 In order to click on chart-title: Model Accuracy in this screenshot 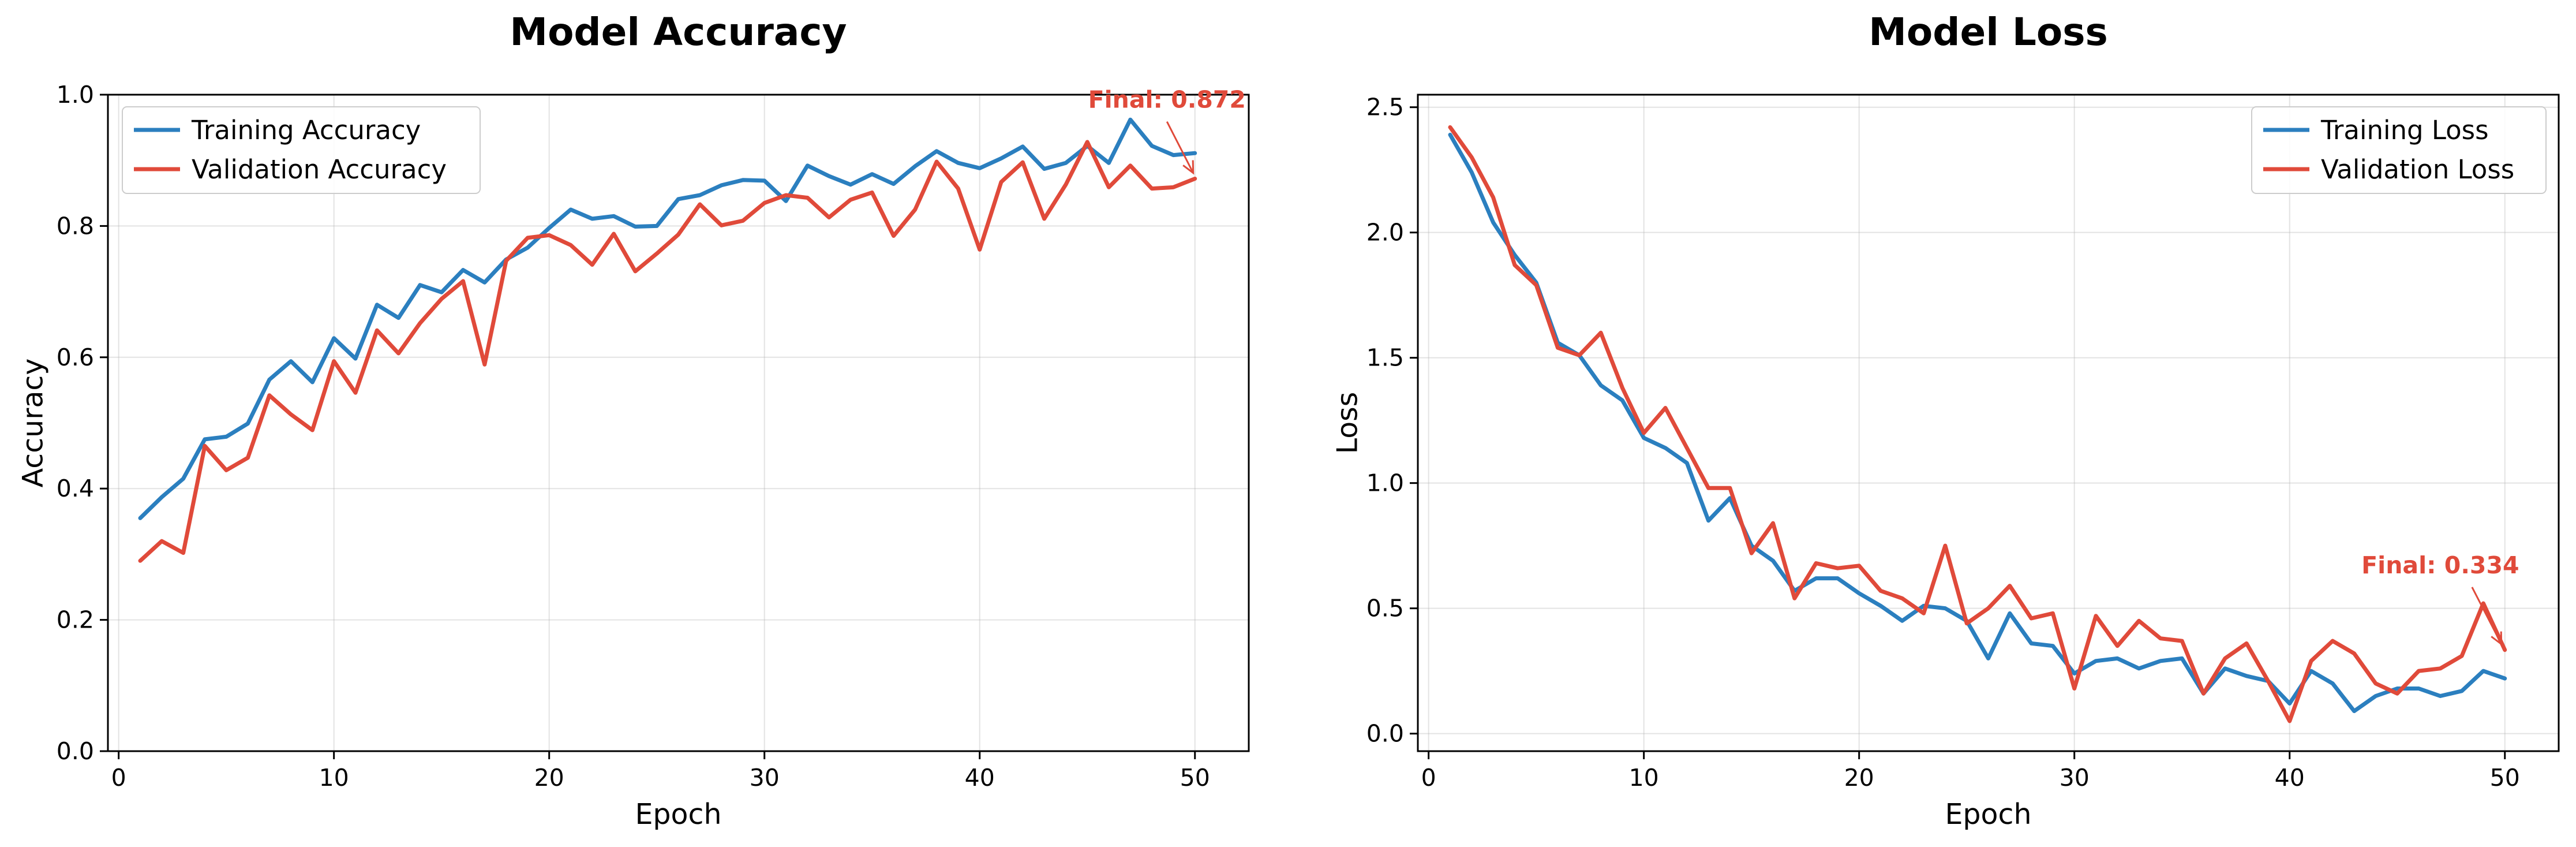, I will do `click(678, 32)`.